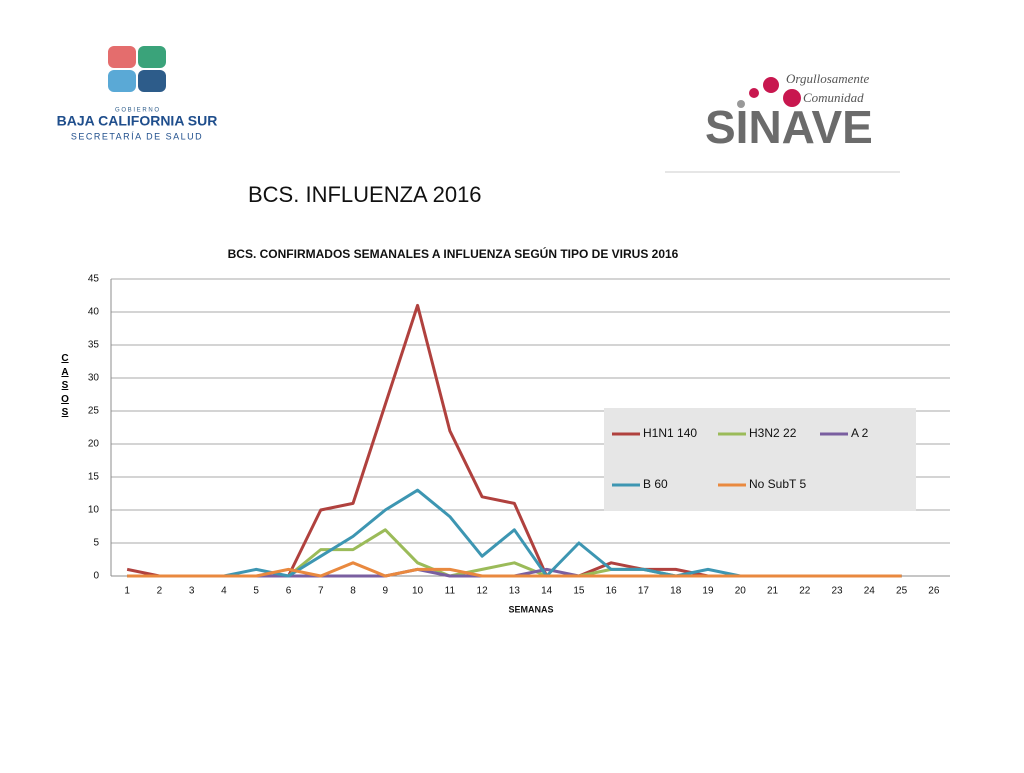  I want to click on logo-text: Comunidad, so click(833, 97).